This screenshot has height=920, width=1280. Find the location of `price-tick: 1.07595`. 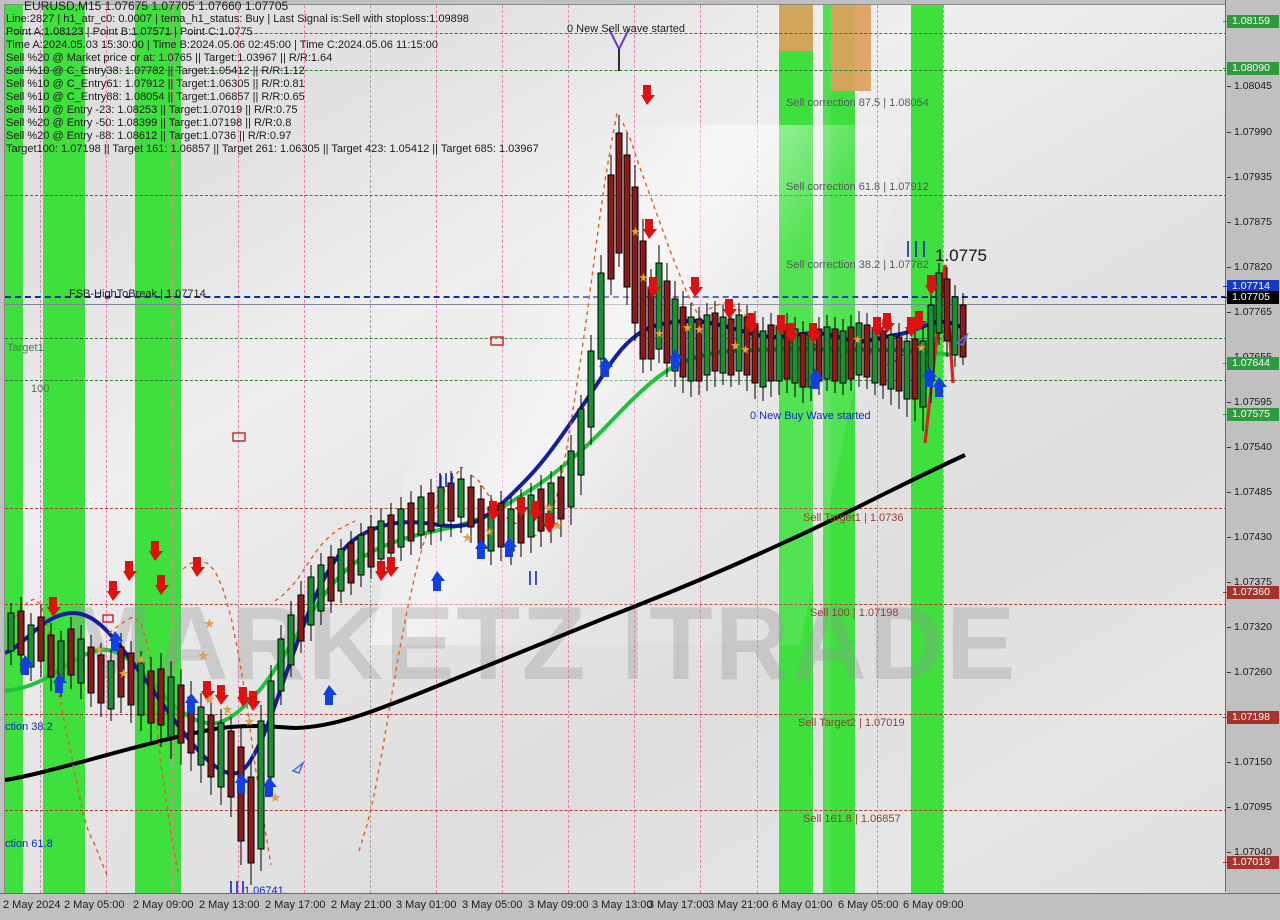

price-tick: 1.07595 is located at coordinates (1253, 402).